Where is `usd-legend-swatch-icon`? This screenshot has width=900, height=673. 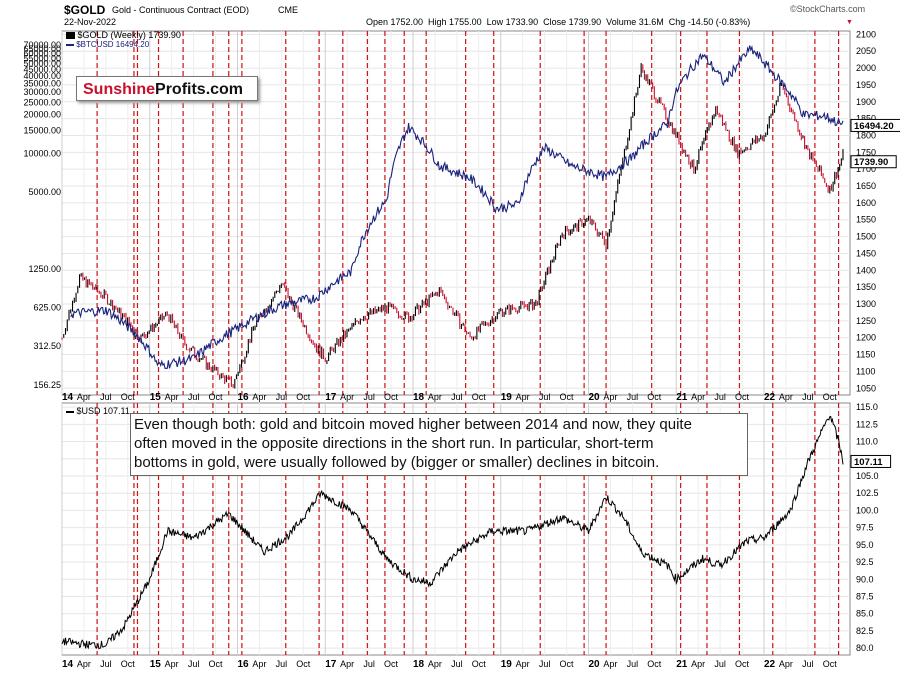
usd-legend-swatch-icon is located at coordinates (70, 411).